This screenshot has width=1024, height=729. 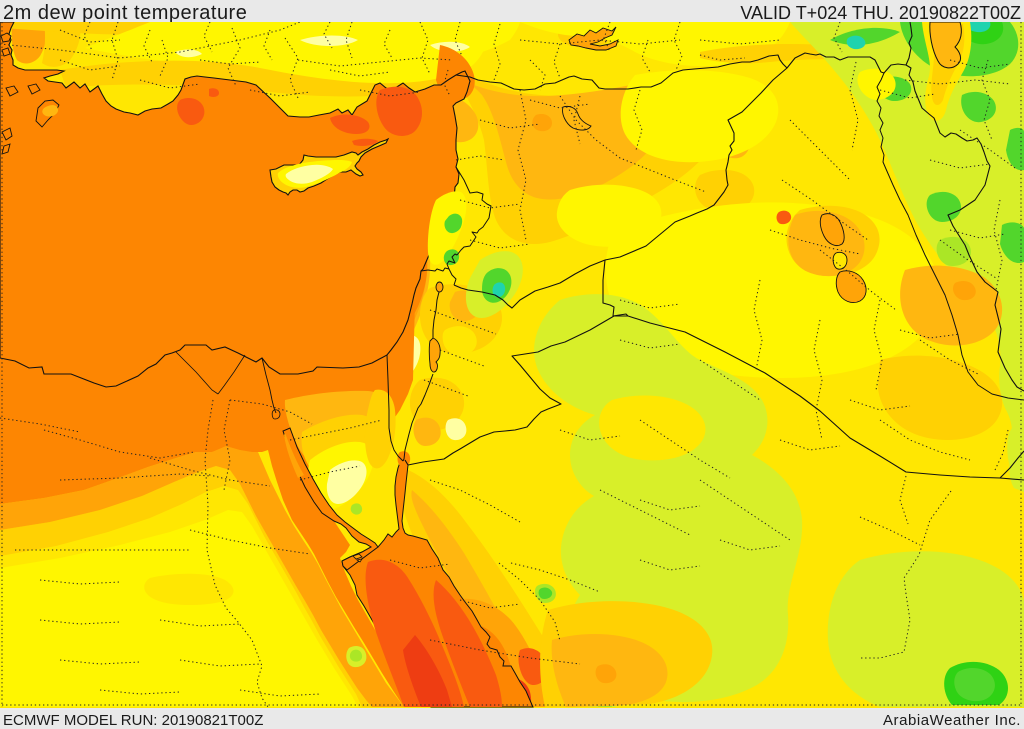 I want to click on svg-text: 2m dew point temperature, so click(x=125, y=13).